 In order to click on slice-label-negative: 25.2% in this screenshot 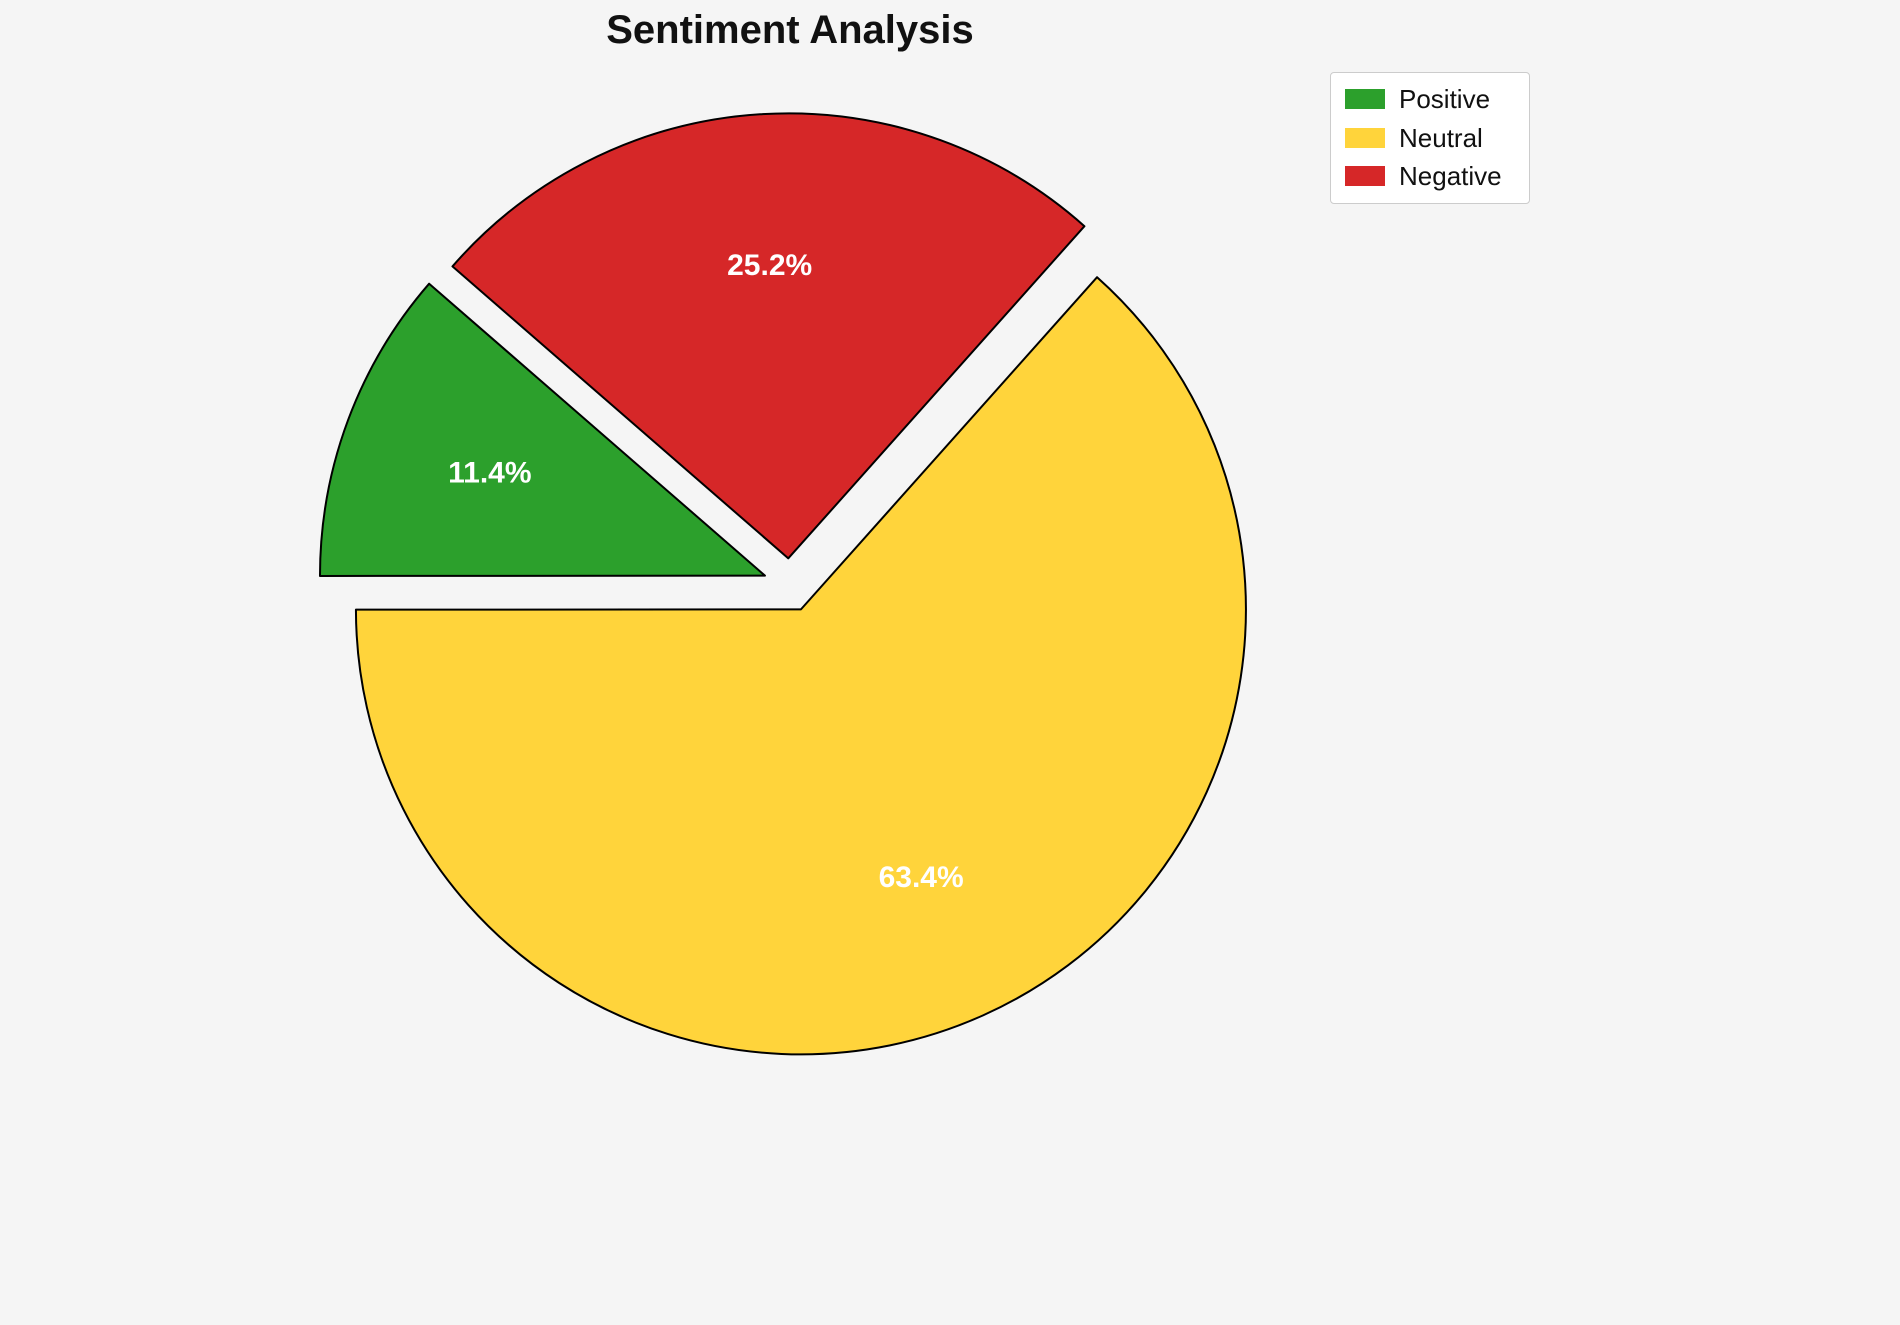, I will do `click(769, 265)`.